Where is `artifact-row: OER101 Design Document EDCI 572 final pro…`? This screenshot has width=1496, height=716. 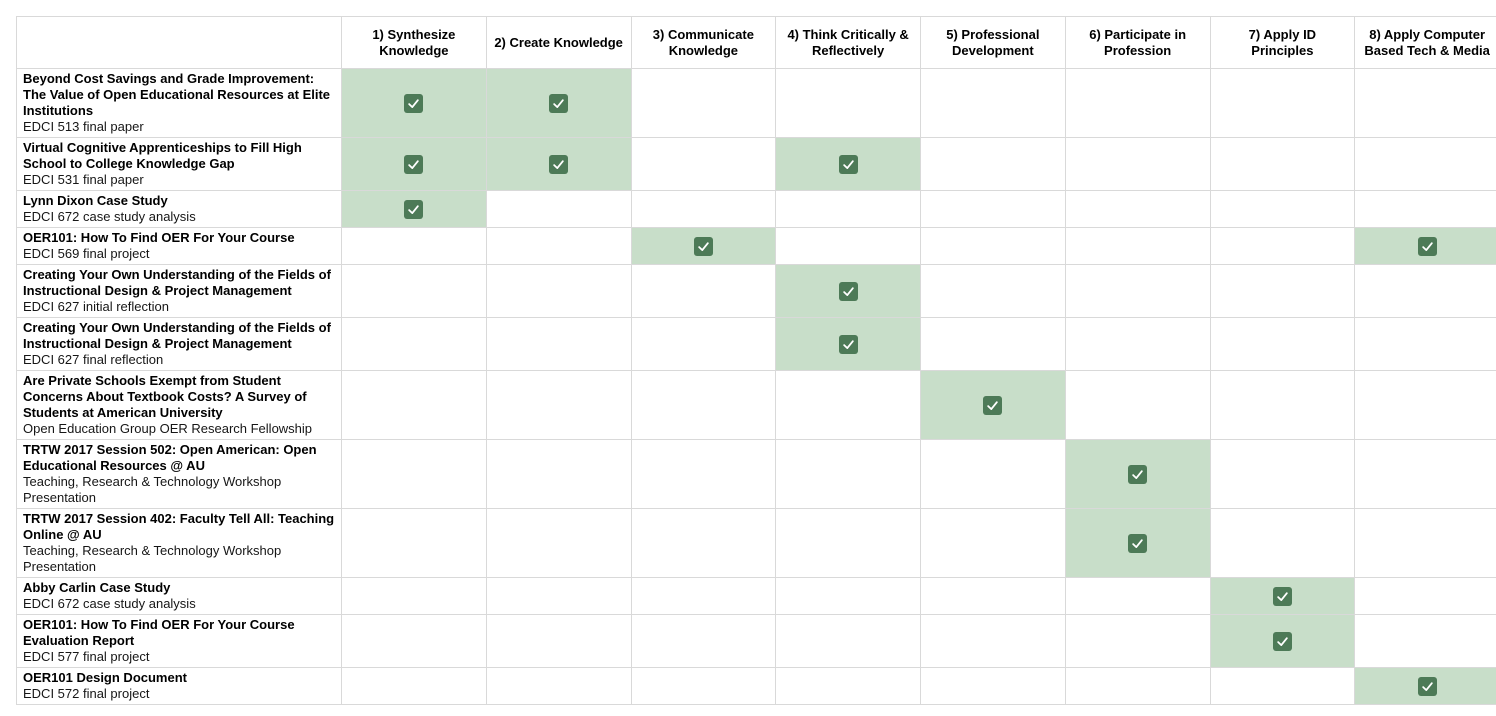 artifact-row: OER101 Design Document EDCI 572 final pro… is located at coordinates (756, 686).